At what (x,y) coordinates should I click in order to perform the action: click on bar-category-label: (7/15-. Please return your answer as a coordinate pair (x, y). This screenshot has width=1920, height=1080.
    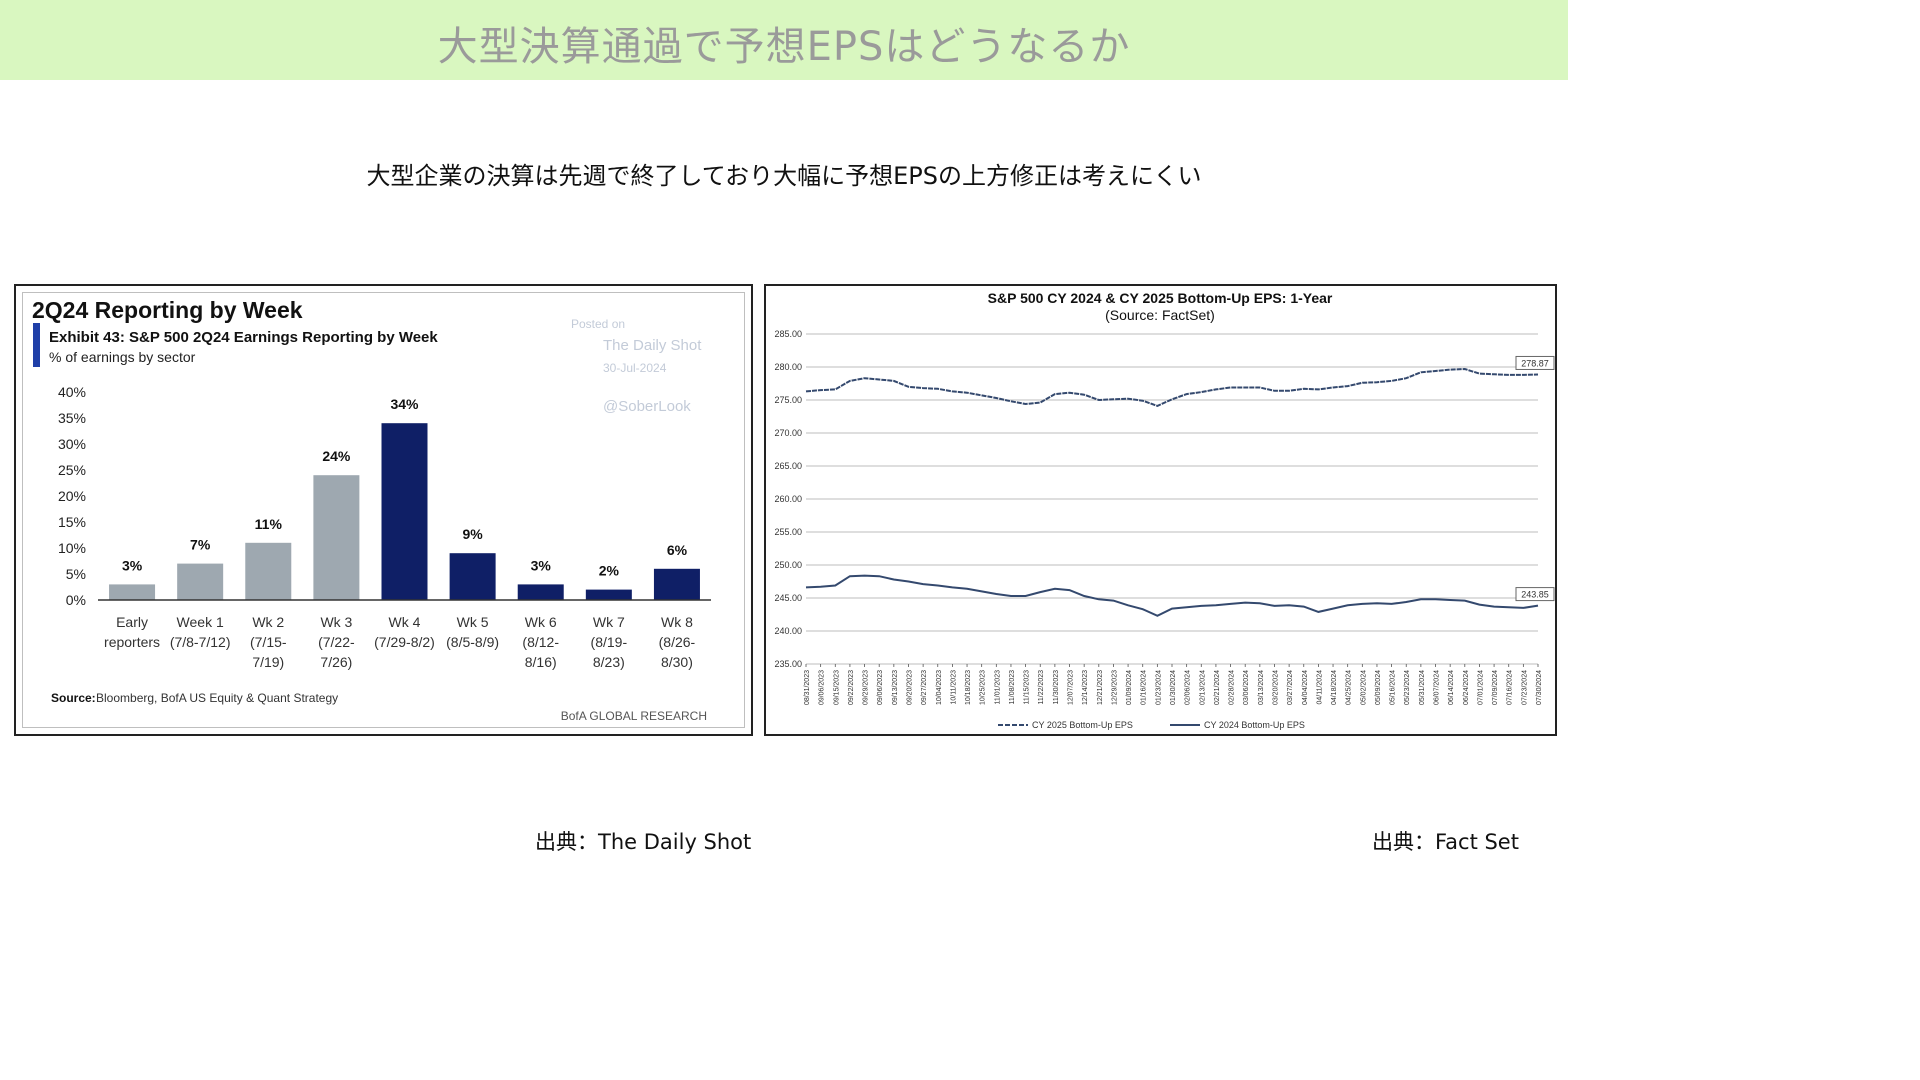
    Looking at the image, I should click on (268, 642).